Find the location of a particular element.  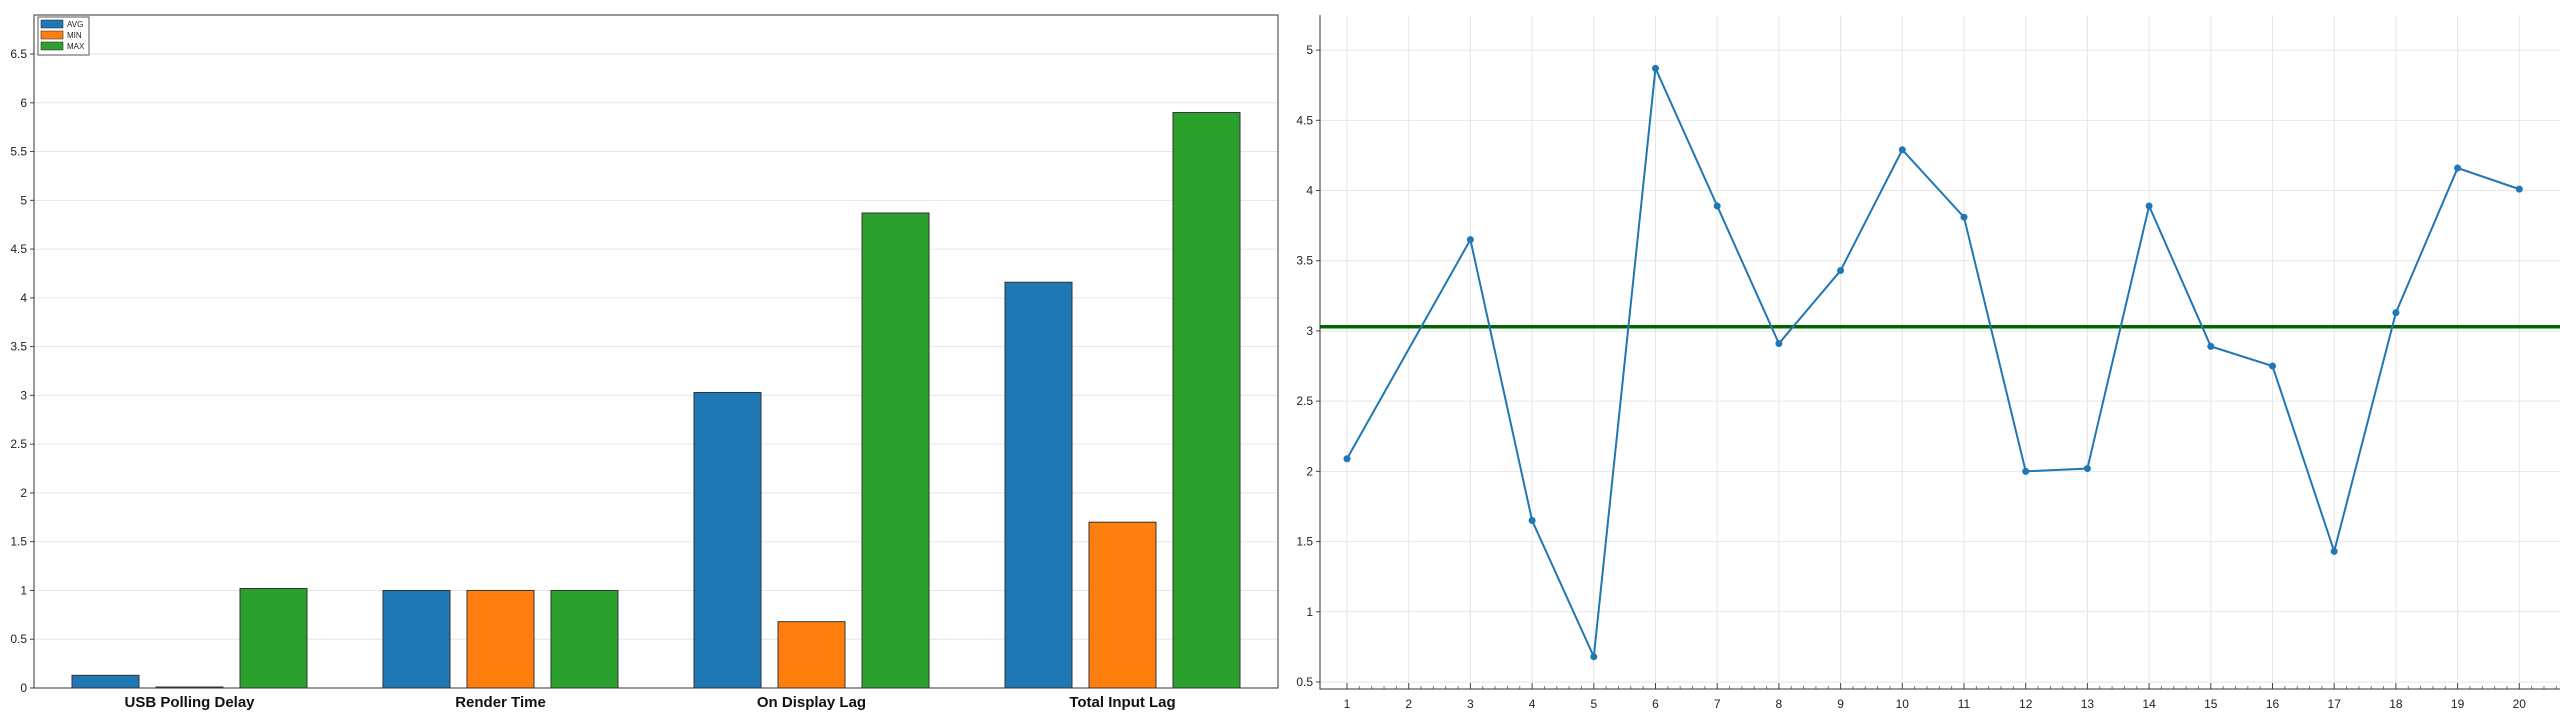

y-tick-label: 0 is located at coordinates (23, 688).